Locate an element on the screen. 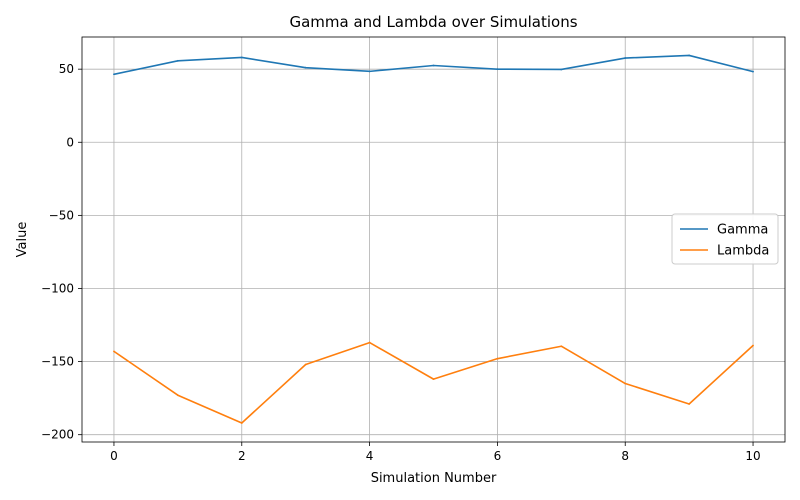 This screenshot has height=500, width=800. x-tick-label: 4 is located at coordinates (370, 456).